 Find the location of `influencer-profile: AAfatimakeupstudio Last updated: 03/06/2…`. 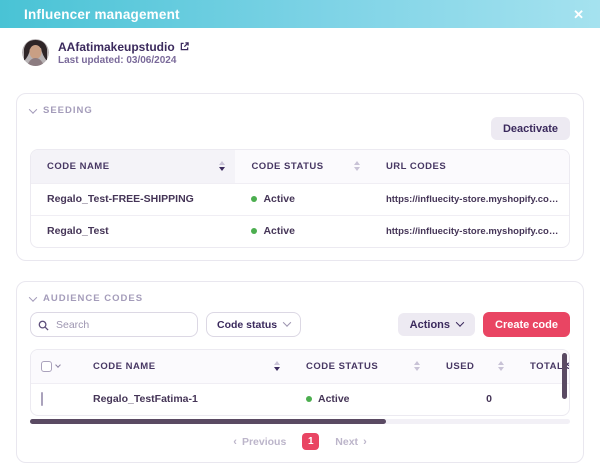

influencer-profile: AAfatimakeupstudio Last updated: 03/06/2… is located at coordinates (299, 52).